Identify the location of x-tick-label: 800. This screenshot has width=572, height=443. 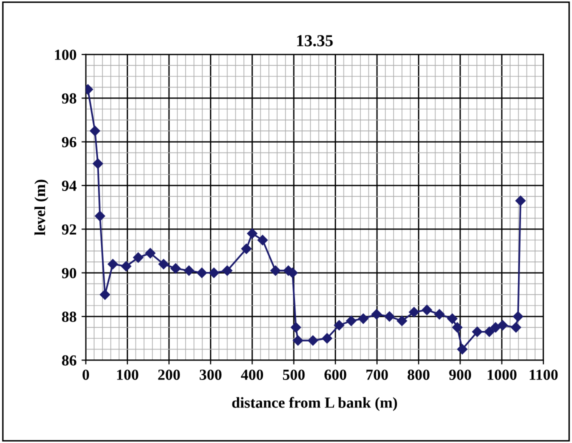
(419, 375).